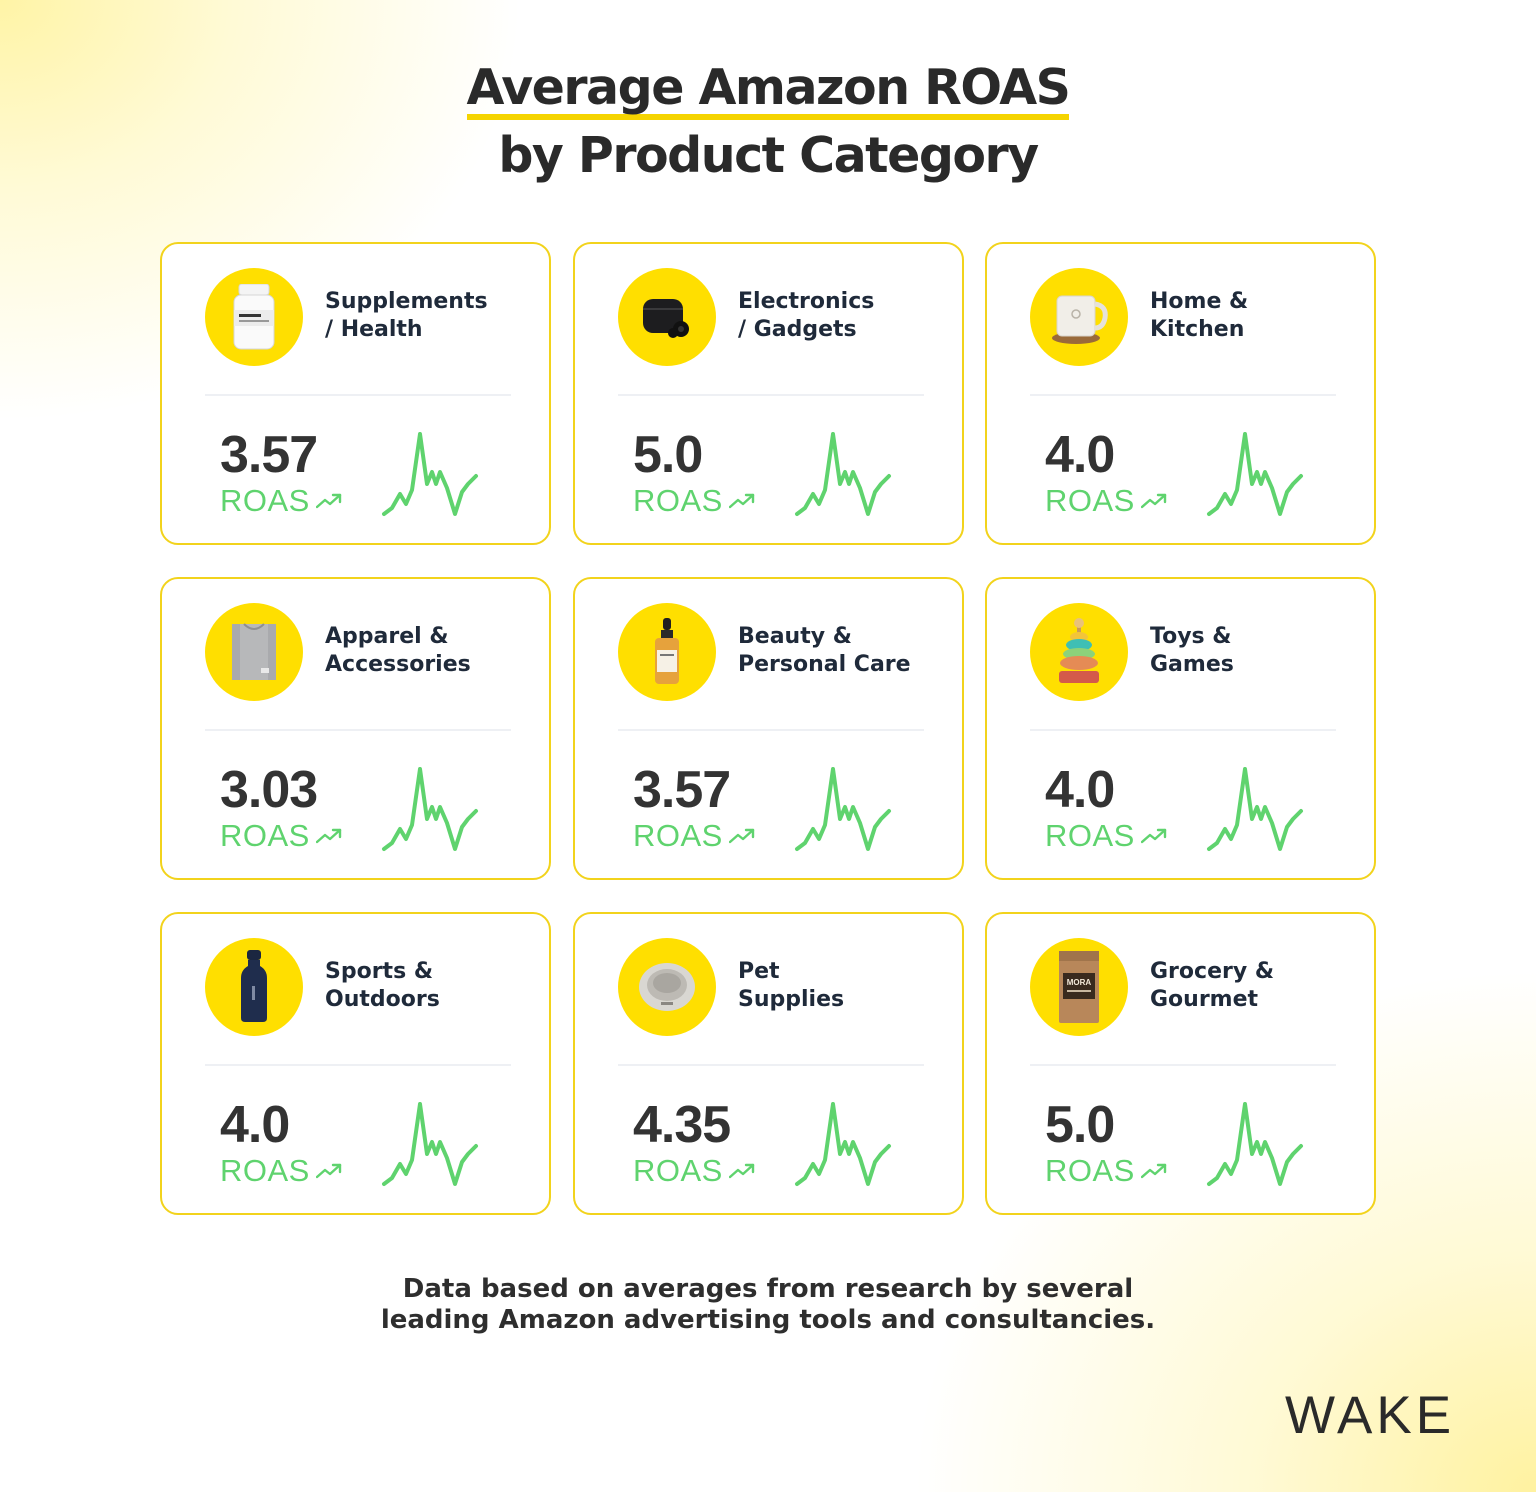 The height and width of the screenshot is (1492, 1536). What do you see at coordinates (406, 315) in the screenshot?
I see `category-label: Supplements / Health` at bounding box center [406, 315].